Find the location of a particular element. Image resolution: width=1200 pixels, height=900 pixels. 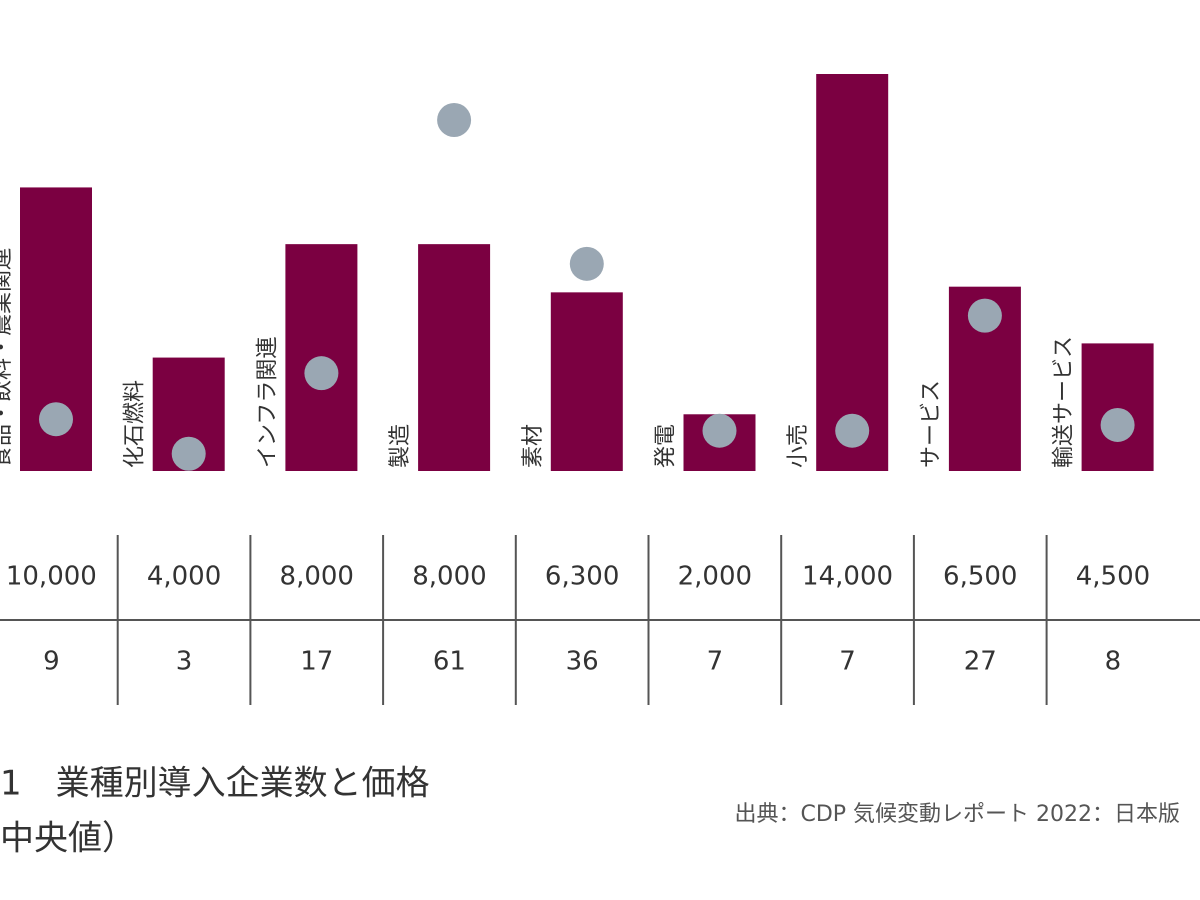

count-cell: 27 is located at coordinates (980, 662).